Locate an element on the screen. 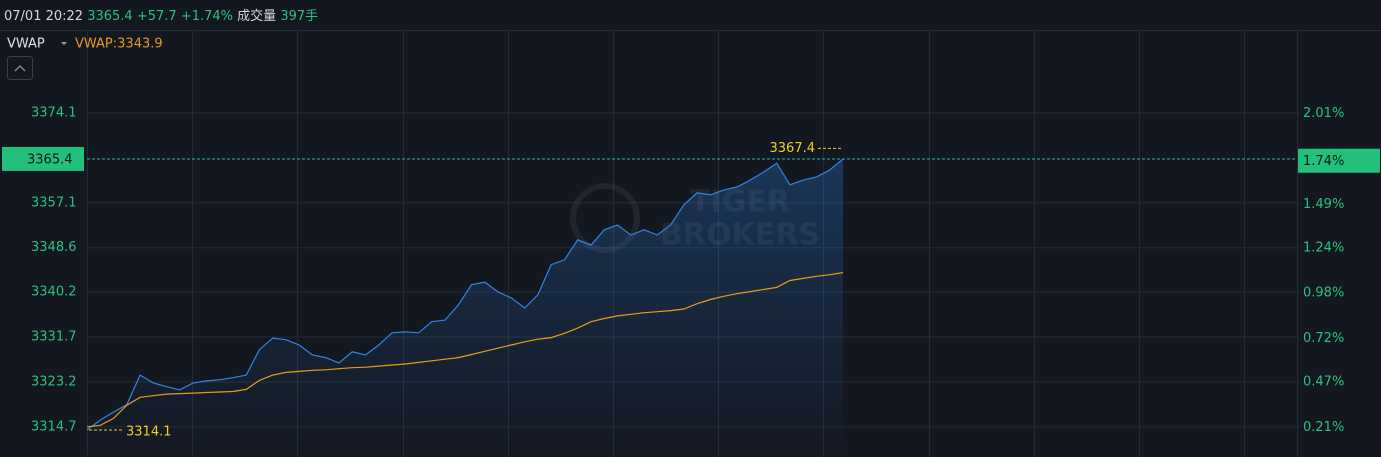 This screenshot has width=1381, height=457. indicator-value: VWAP:3343.9 is located at coordinates (119, 44).